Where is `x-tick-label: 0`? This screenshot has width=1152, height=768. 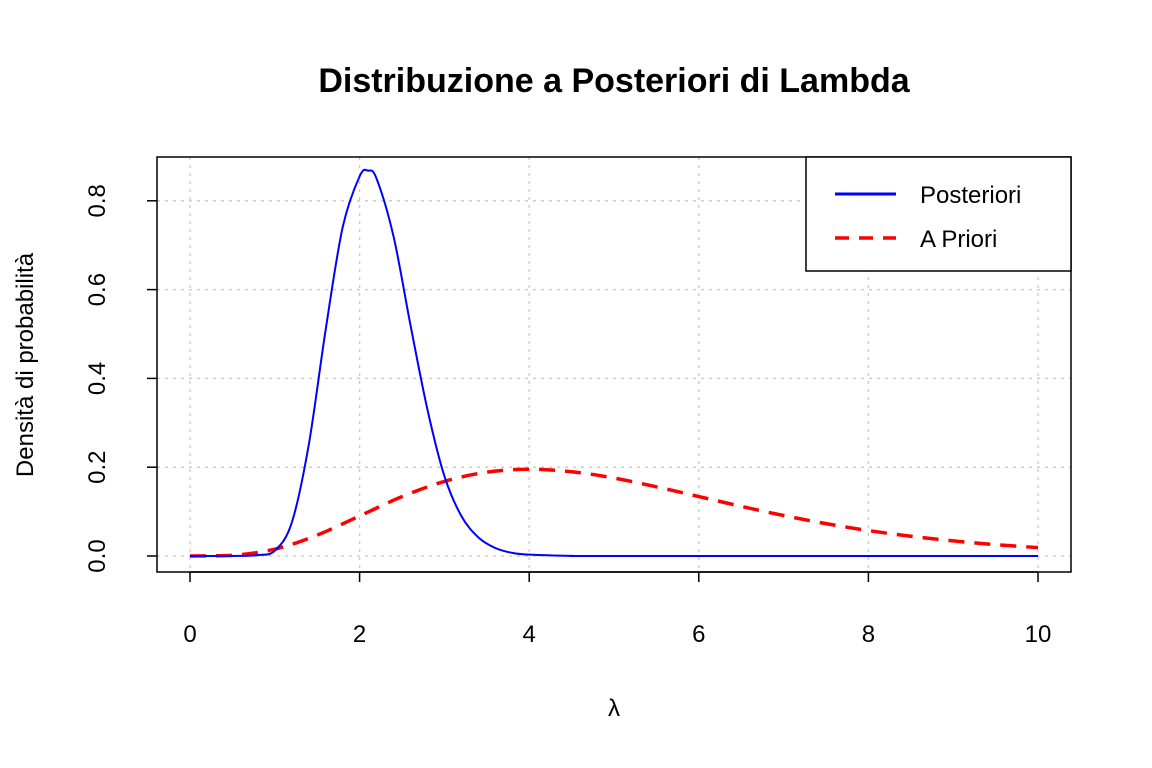 x-tick-label: 0 is located at coordinates (189, 634).